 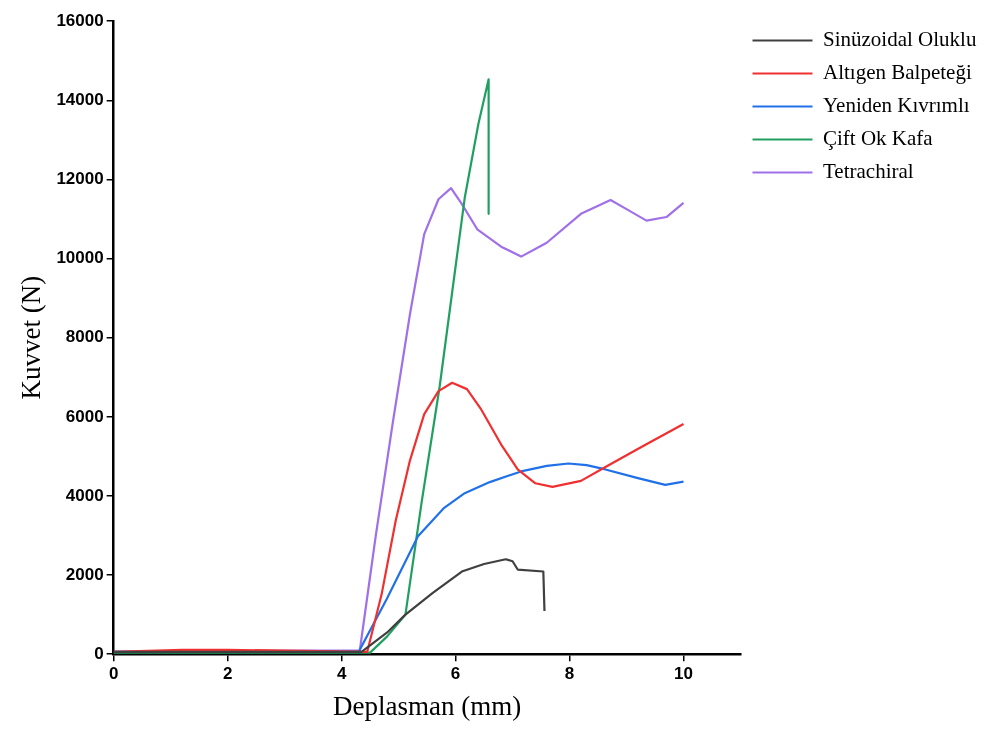 I want to click on y-tick-label: 0, so click(x=99, y=653).